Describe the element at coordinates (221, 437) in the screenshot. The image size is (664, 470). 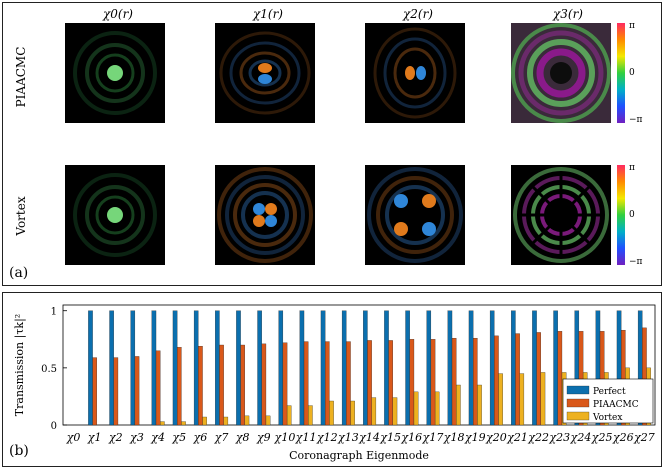
I see `x-tick-label: χ7` at that location.